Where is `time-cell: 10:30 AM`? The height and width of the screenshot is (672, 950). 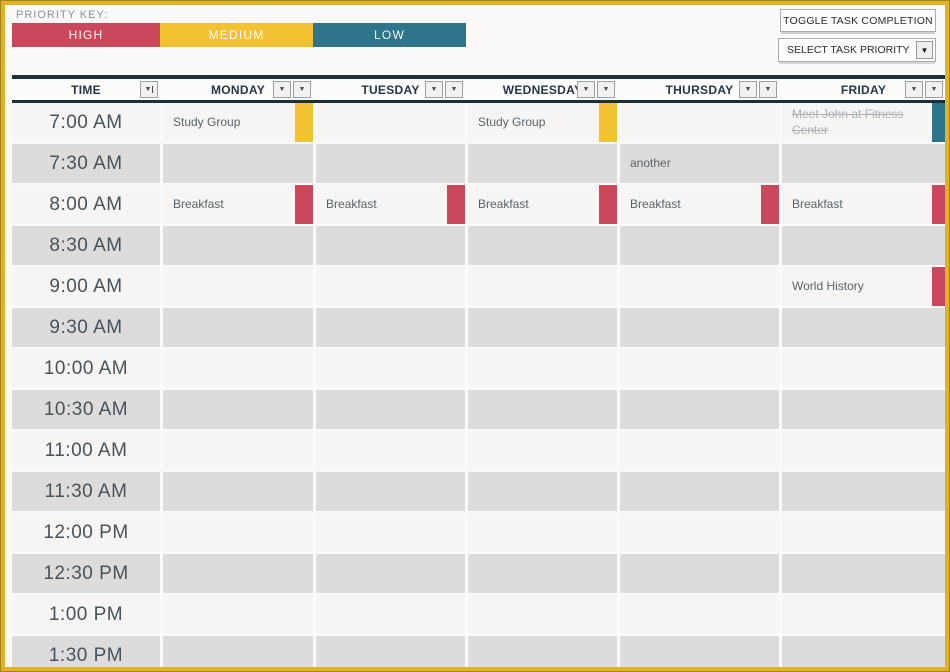 time-cell: 10:30 AM is located at coordinates (86, 409).